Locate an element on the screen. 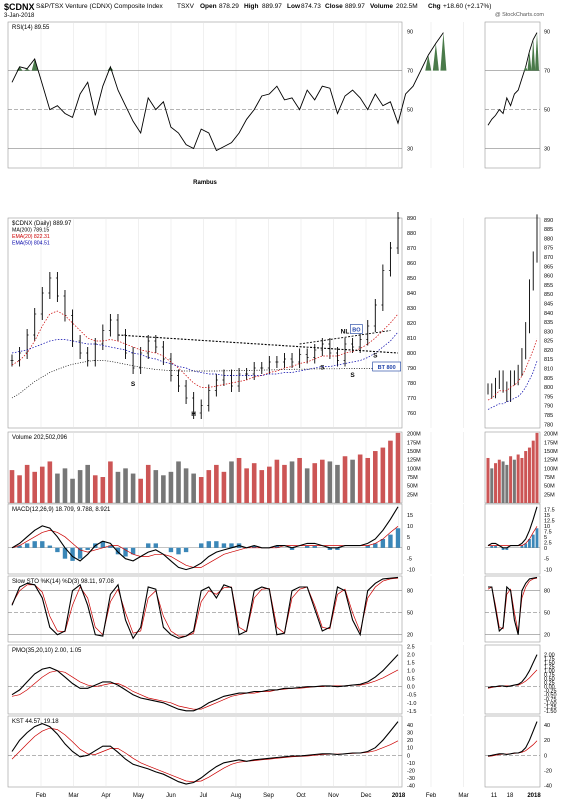  rsi-overbought-fill is located at coordinates (27, 69).